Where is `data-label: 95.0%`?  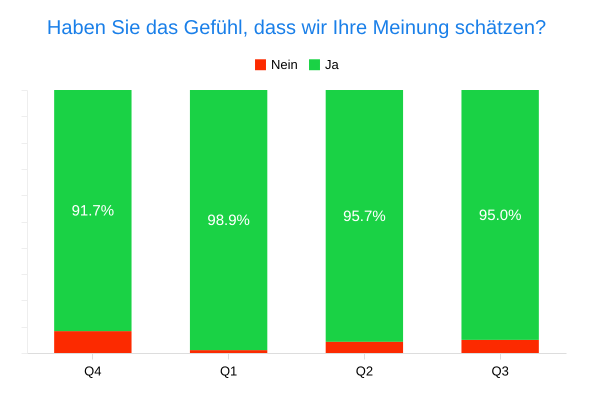 data-label: 95.0% is located at coordinates (500, 215).